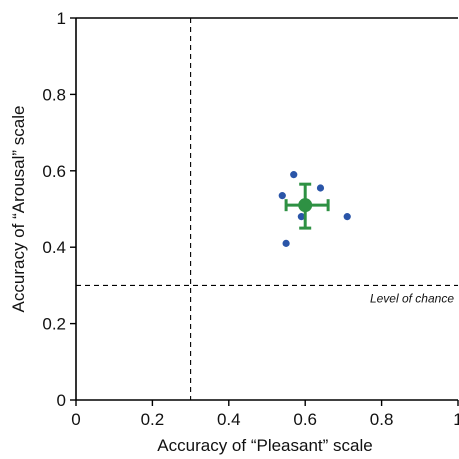  I want to click on chance-label: Level of chance, so click(412, 298).